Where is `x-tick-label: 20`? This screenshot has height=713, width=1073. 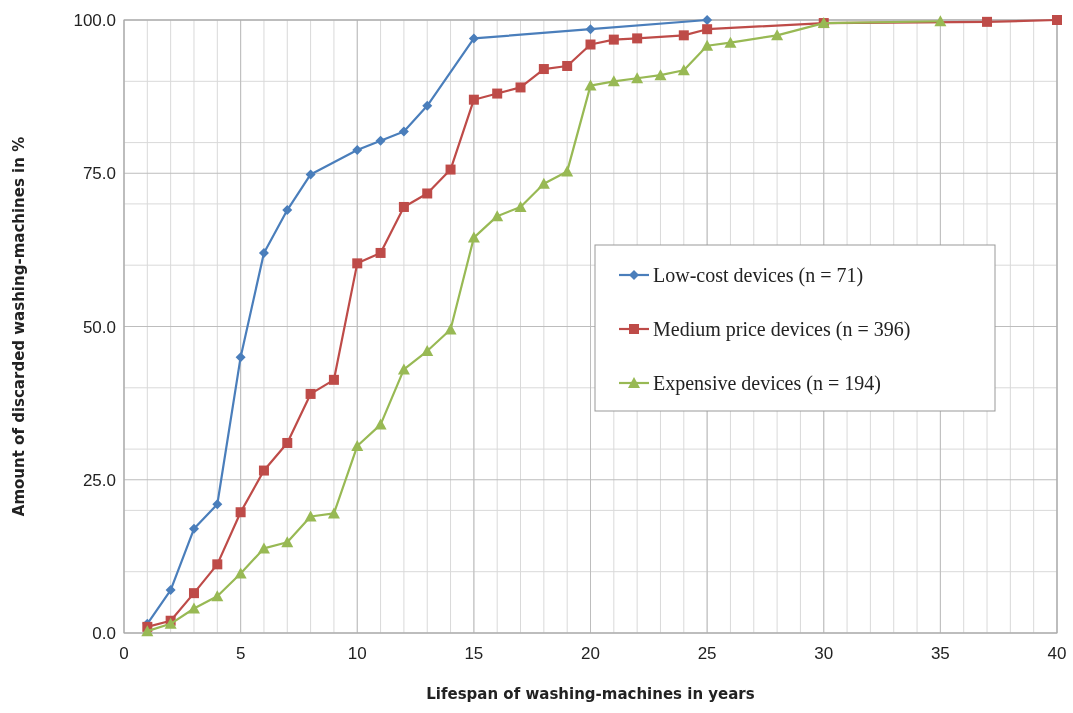 x-tick-label: 20 is located at coordinates (590, 653).